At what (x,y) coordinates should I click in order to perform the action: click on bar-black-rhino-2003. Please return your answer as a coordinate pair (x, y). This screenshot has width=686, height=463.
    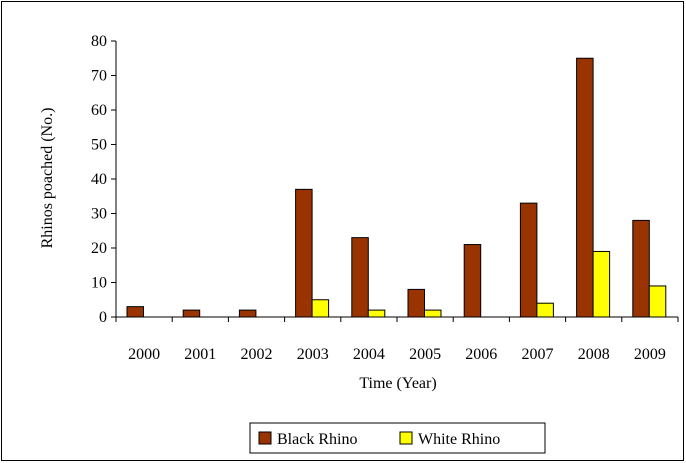
    Looking at the image, I should click on (304, 253).